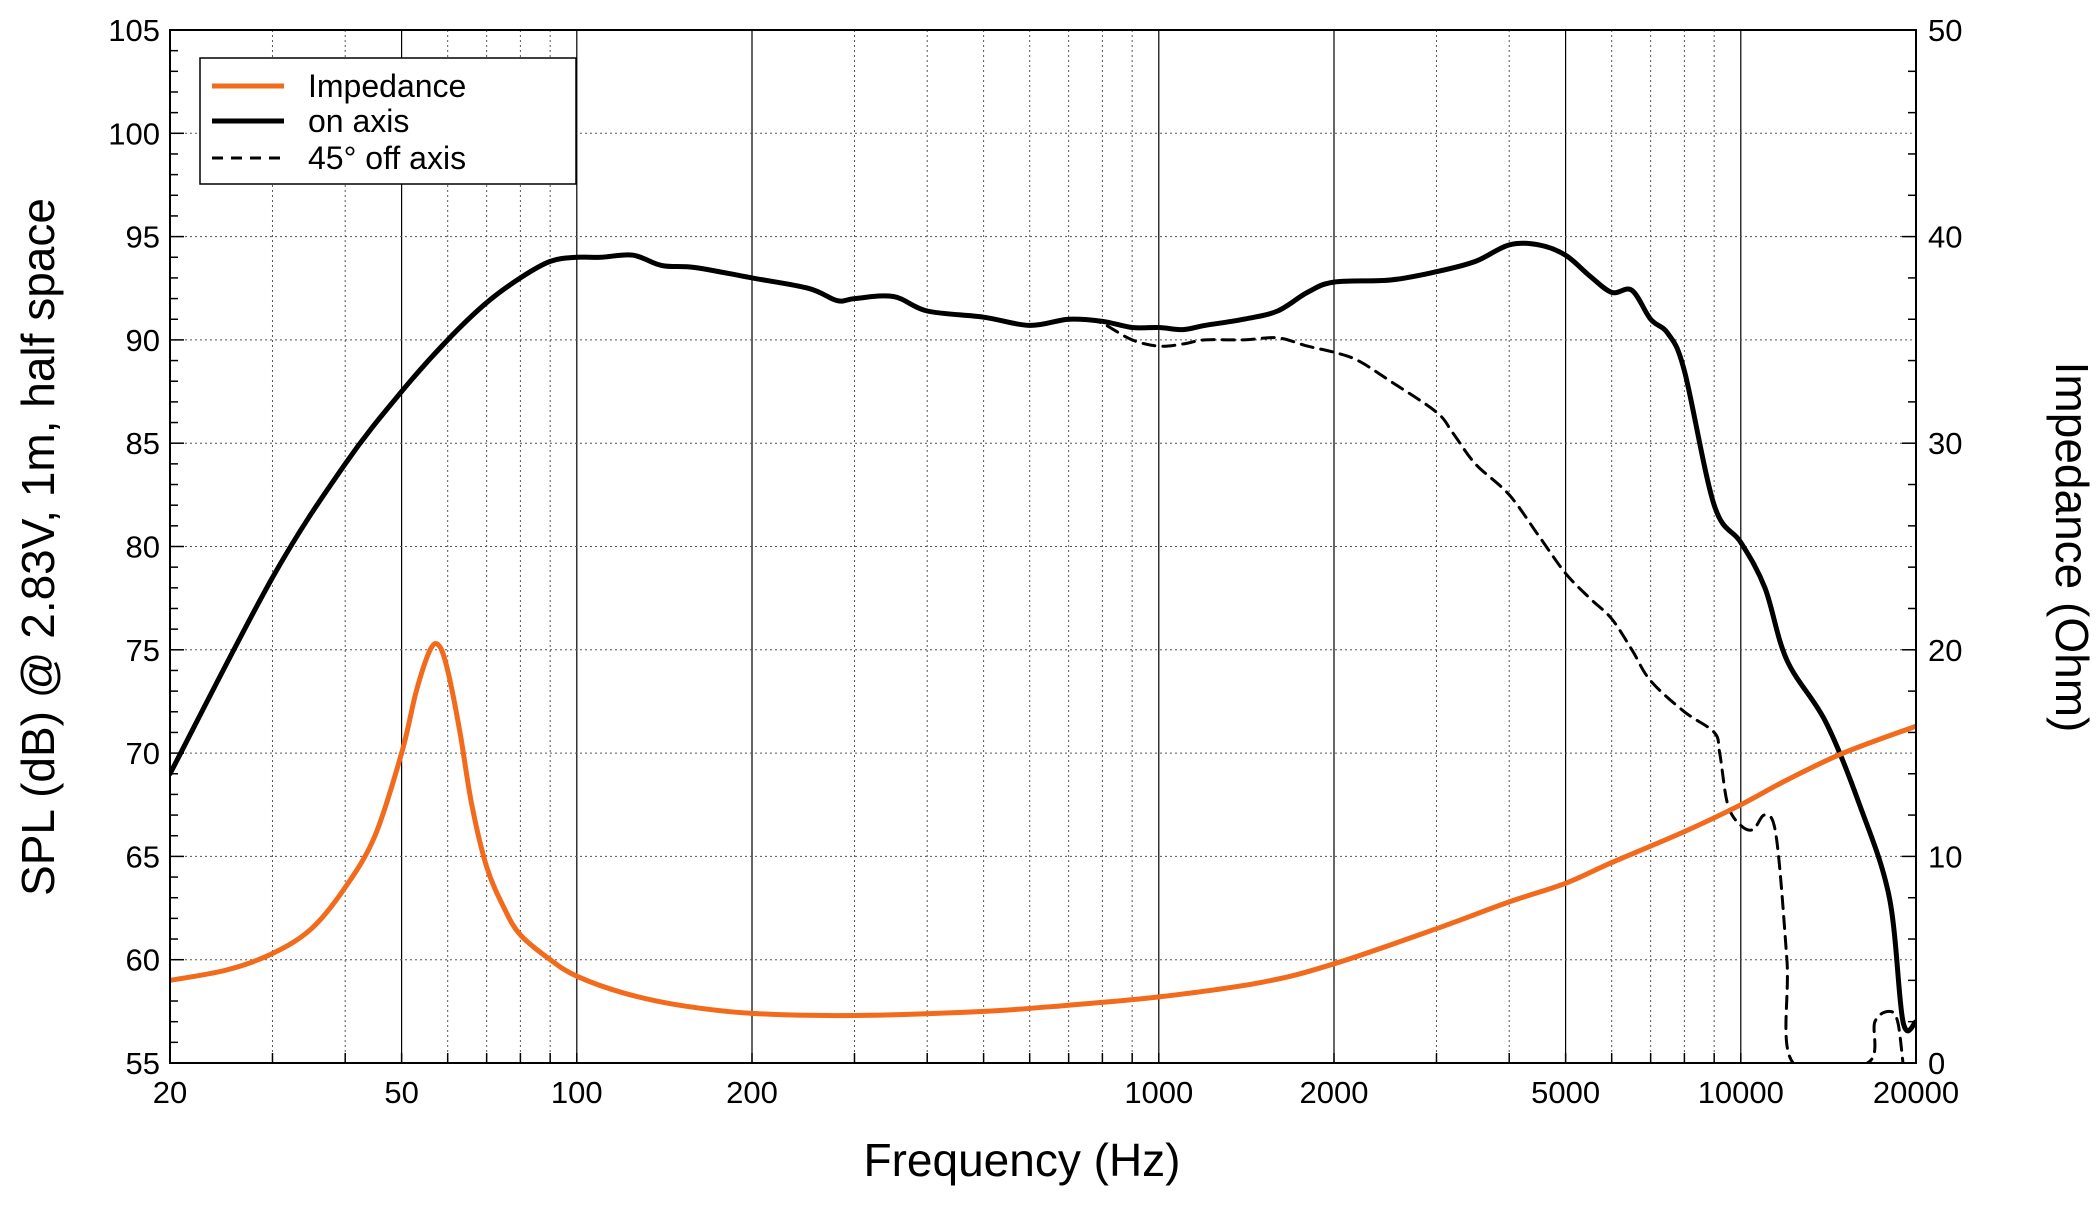 This screenshot has width=2098, height=1205. I want to click on x-tick-label: 50, so click(401, 1092).